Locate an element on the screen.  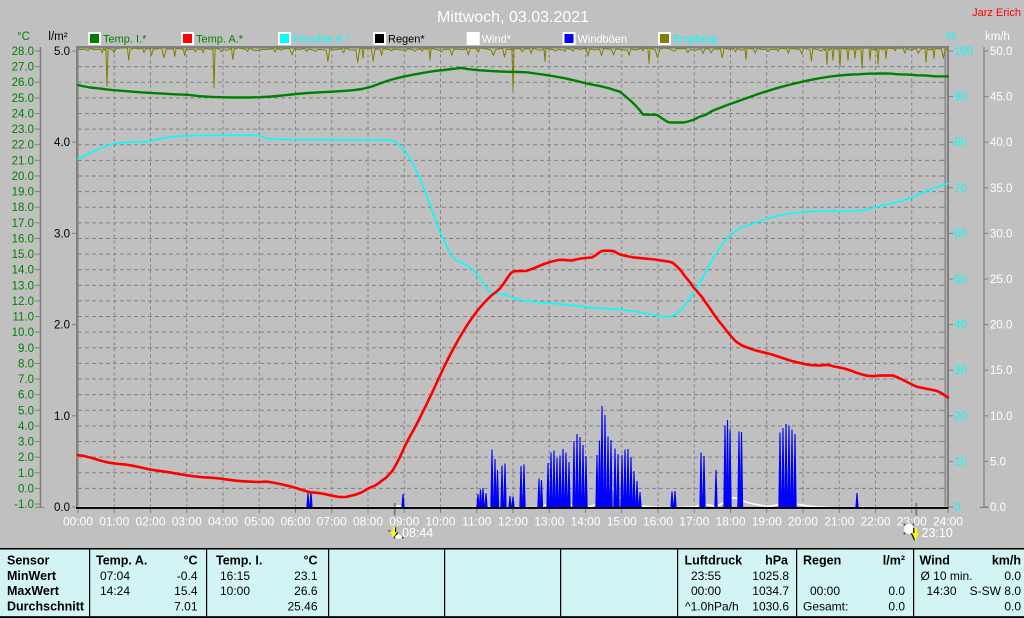
svg-text: Temp. I. is located at coordinates (239, 560).